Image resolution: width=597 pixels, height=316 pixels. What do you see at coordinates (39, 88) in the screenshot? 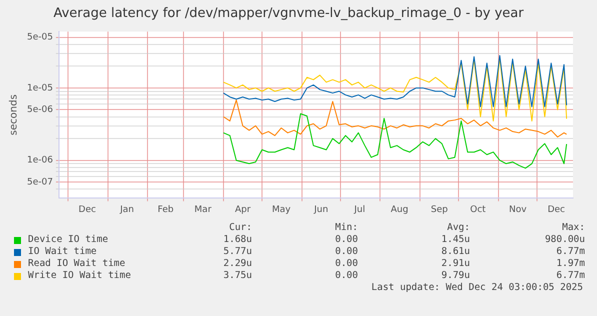
I see `y-tick-label: 1e-05` at bounding box center [39, 88].